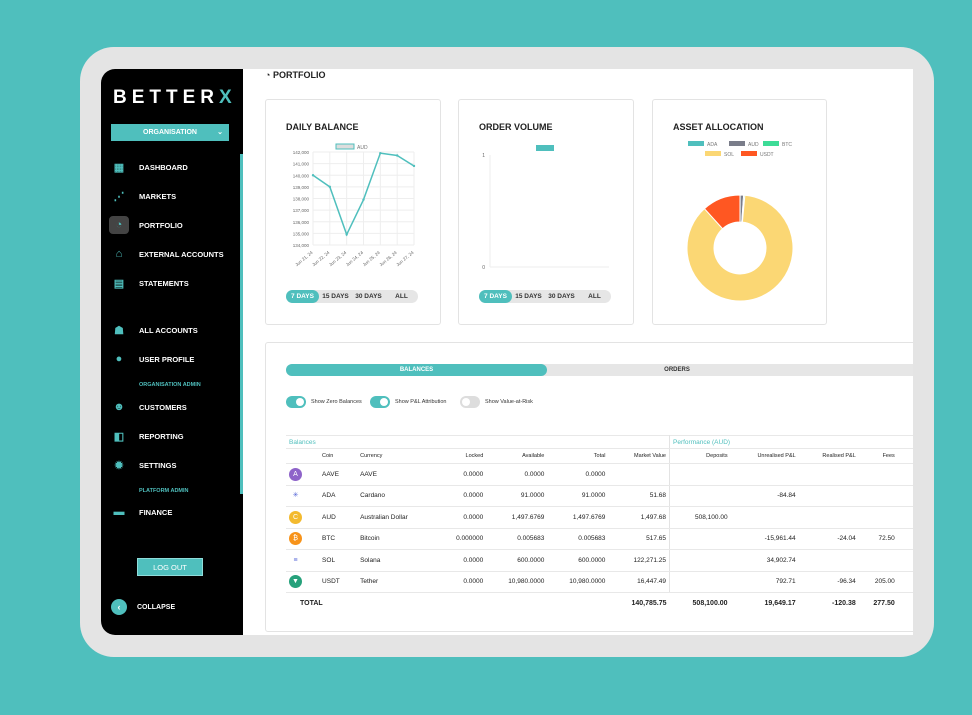 The height and width of the screenshot is (715, 972). Describe the element at coordinates (405, 259) in the screenshot. I see `x-tick: Jun 27, 24` at that location.